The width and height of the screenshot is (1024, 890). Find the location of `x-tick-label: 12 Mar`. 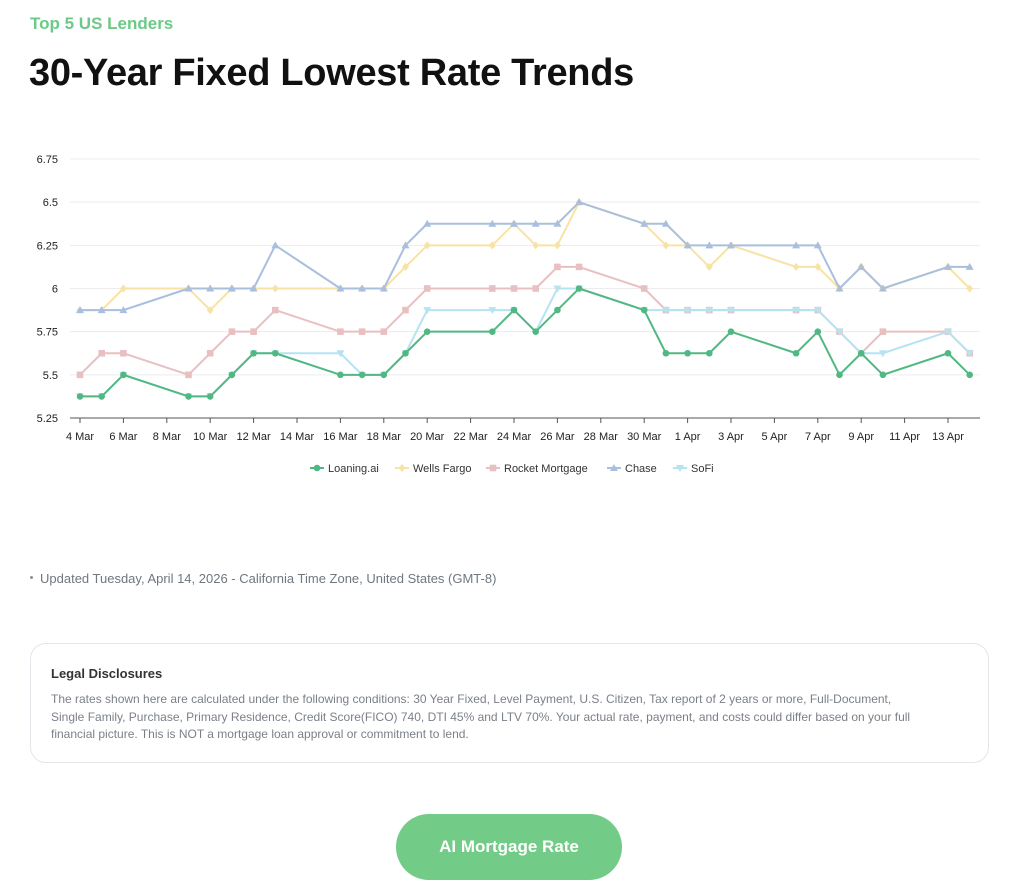

x-tick-label: 12 Mar is located at coordinates (253, 437).